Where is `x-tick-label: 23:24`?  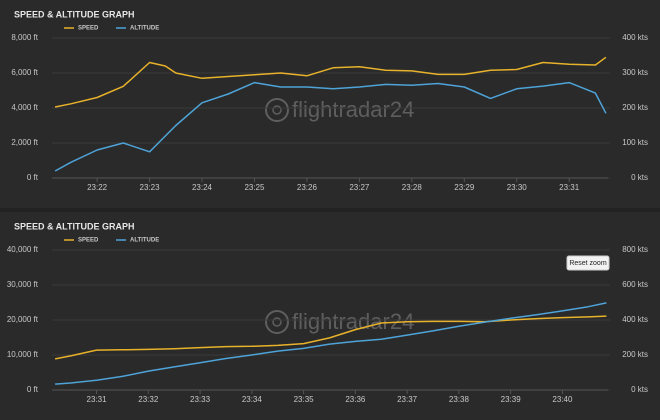
x-tick-label: 23:24 is located at coordinates (202, 187).